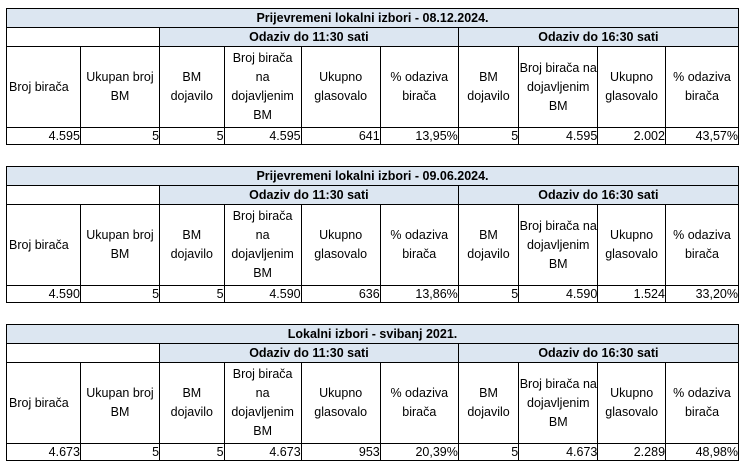 This screenshot has width=744, height=470. I want to click on cell-1130-pct: 13,86%, so click(419, 294).